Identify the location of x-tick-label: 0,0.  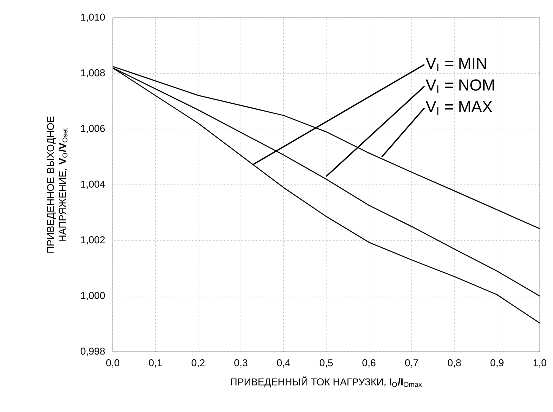
(113, 364).